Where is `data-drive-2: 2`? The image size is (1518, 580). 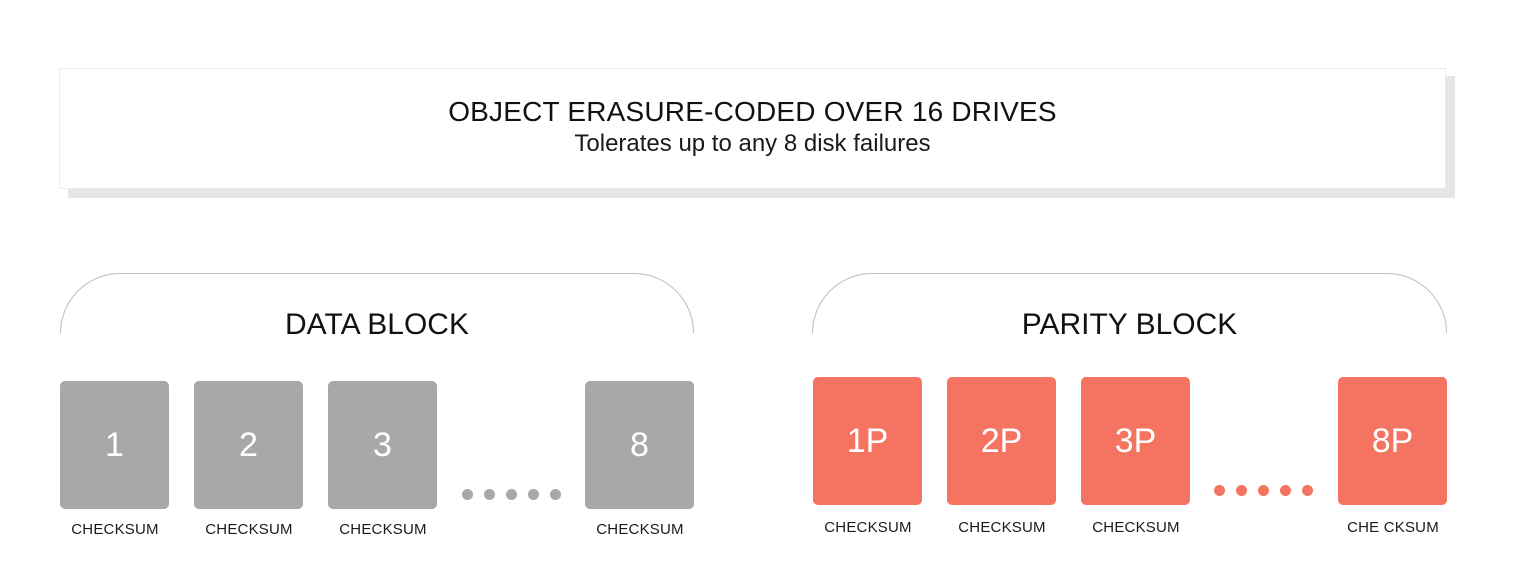
data-drive-2: 2 is located at coordinates (248, 445).